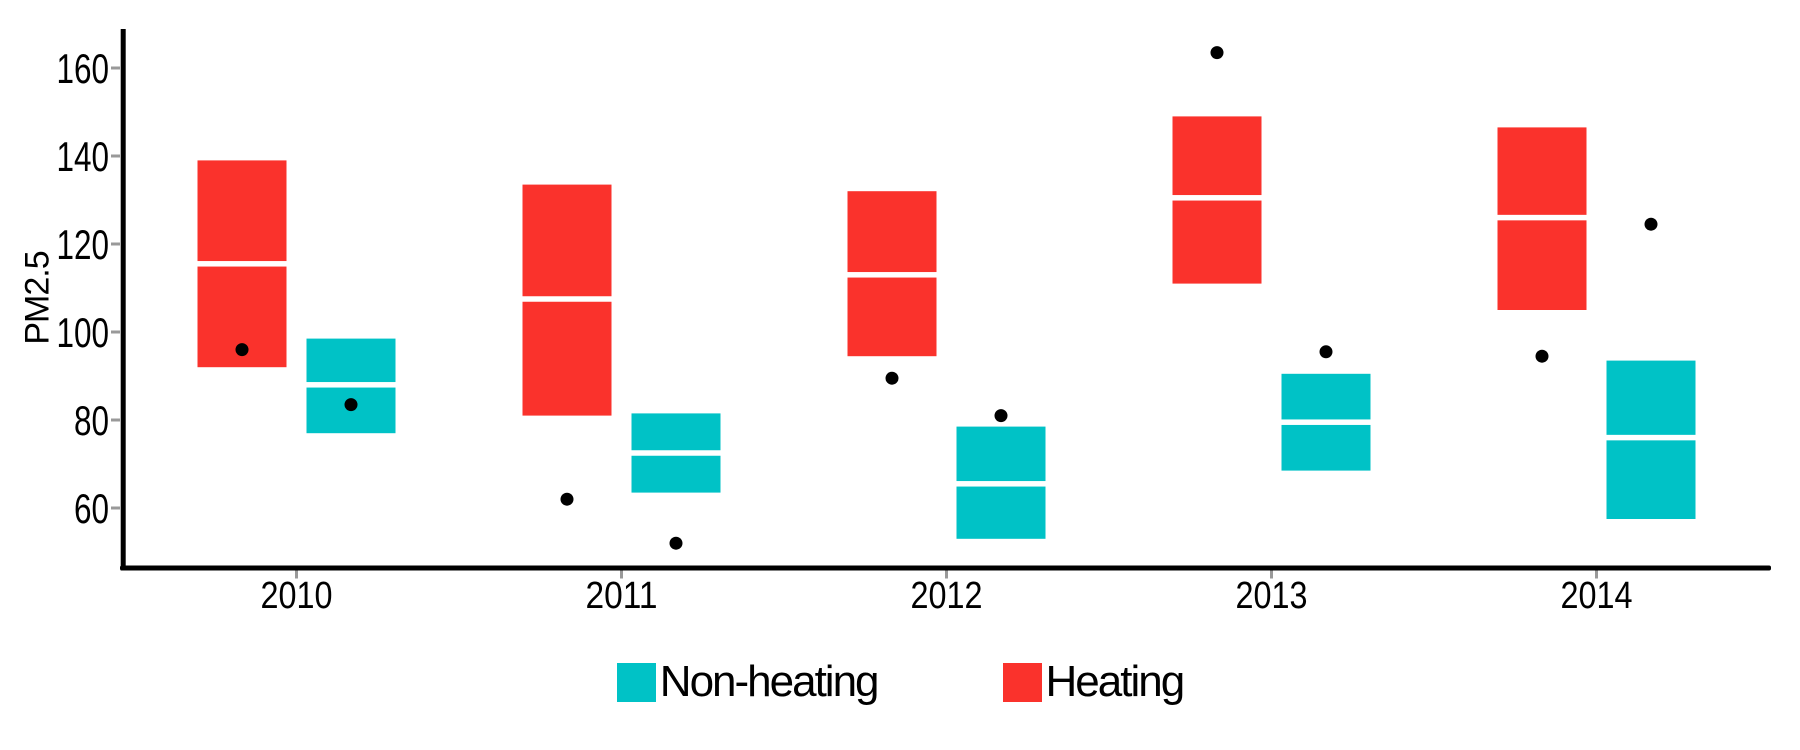 The image size is (1800, 750). What do you see at coordinates (351, 385) in the screenshot?
I see `median-line-non-heating-2010` at bounding box center [351, 385].